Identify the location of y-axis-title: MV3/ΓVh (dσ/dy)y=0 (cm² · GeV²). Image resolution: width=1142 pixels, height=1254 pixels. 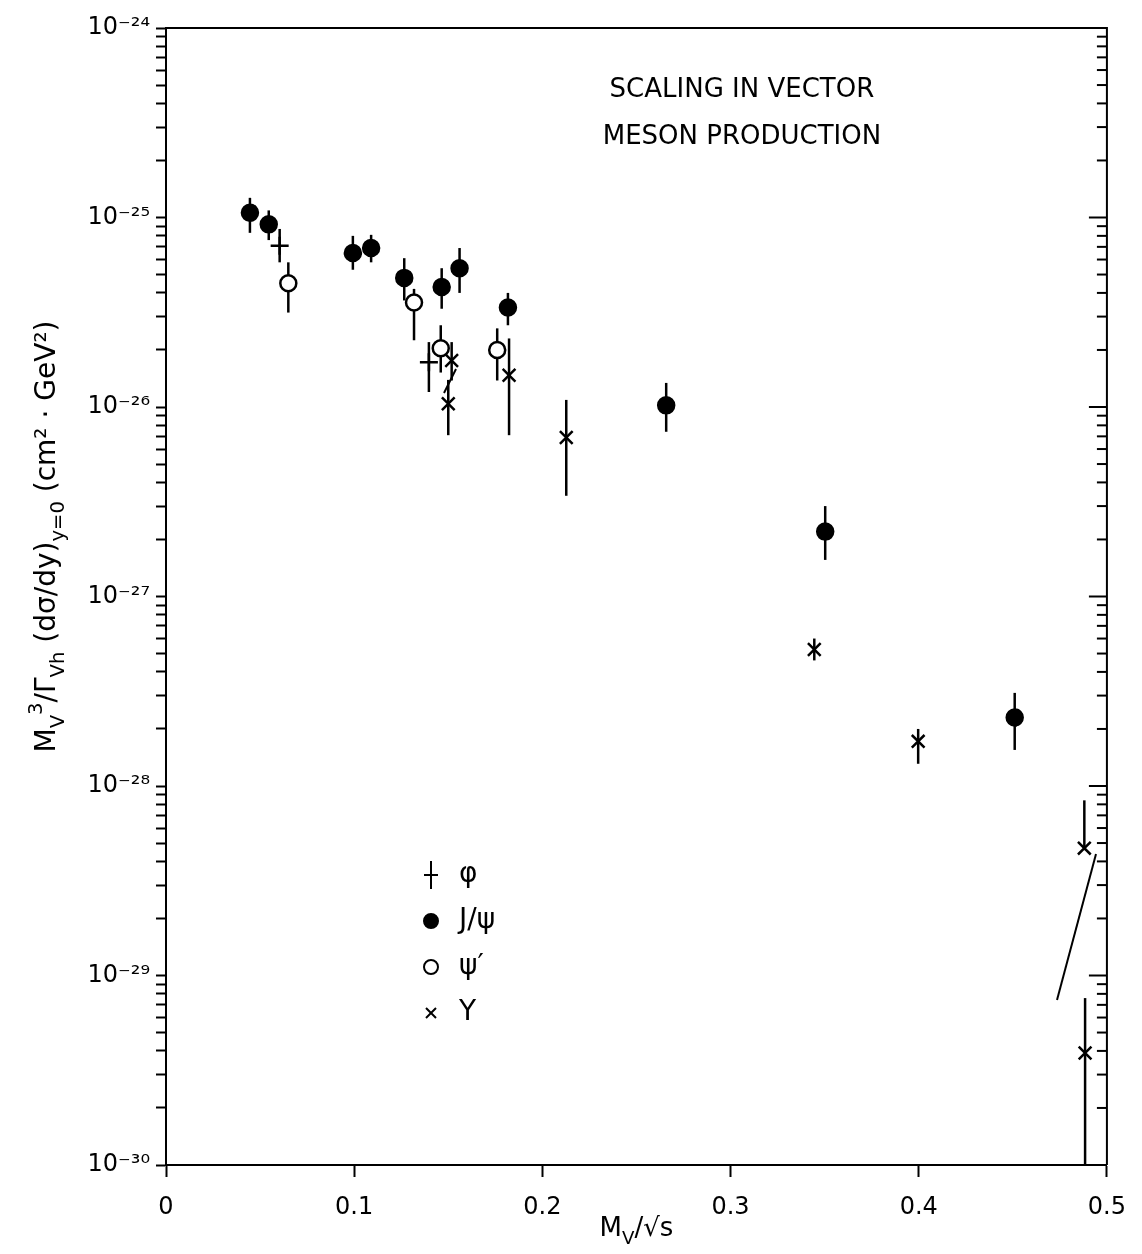
(46, 536).